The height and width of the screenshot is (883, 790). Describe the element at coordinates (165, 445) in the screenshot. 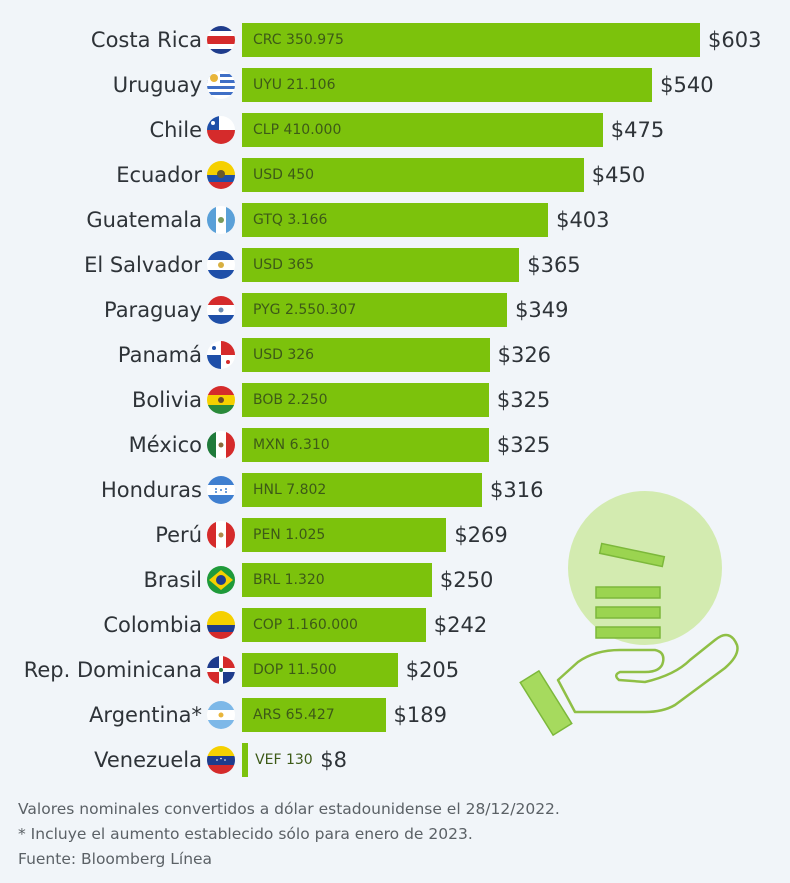

I see `category-label: México` at that location.